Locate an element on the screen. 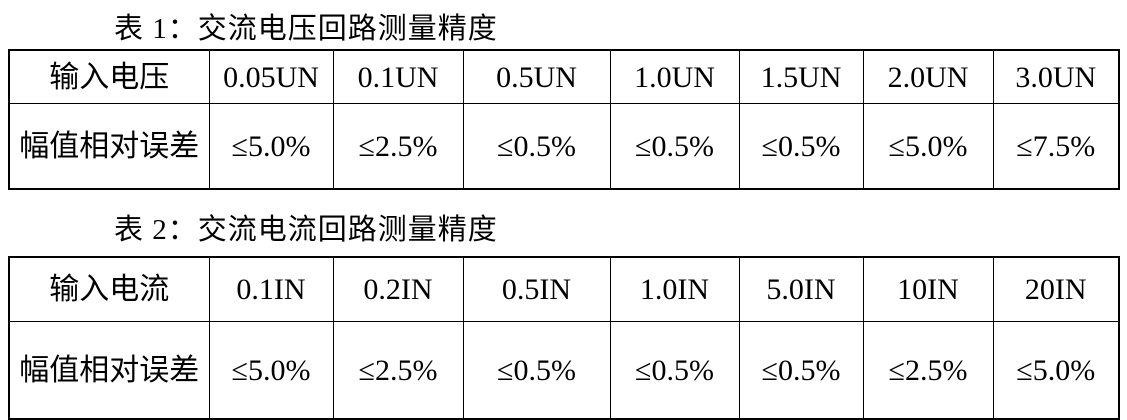  table-2-caption: 表 2：交流电流回路测量精度 is located at coordinates (306, 230).